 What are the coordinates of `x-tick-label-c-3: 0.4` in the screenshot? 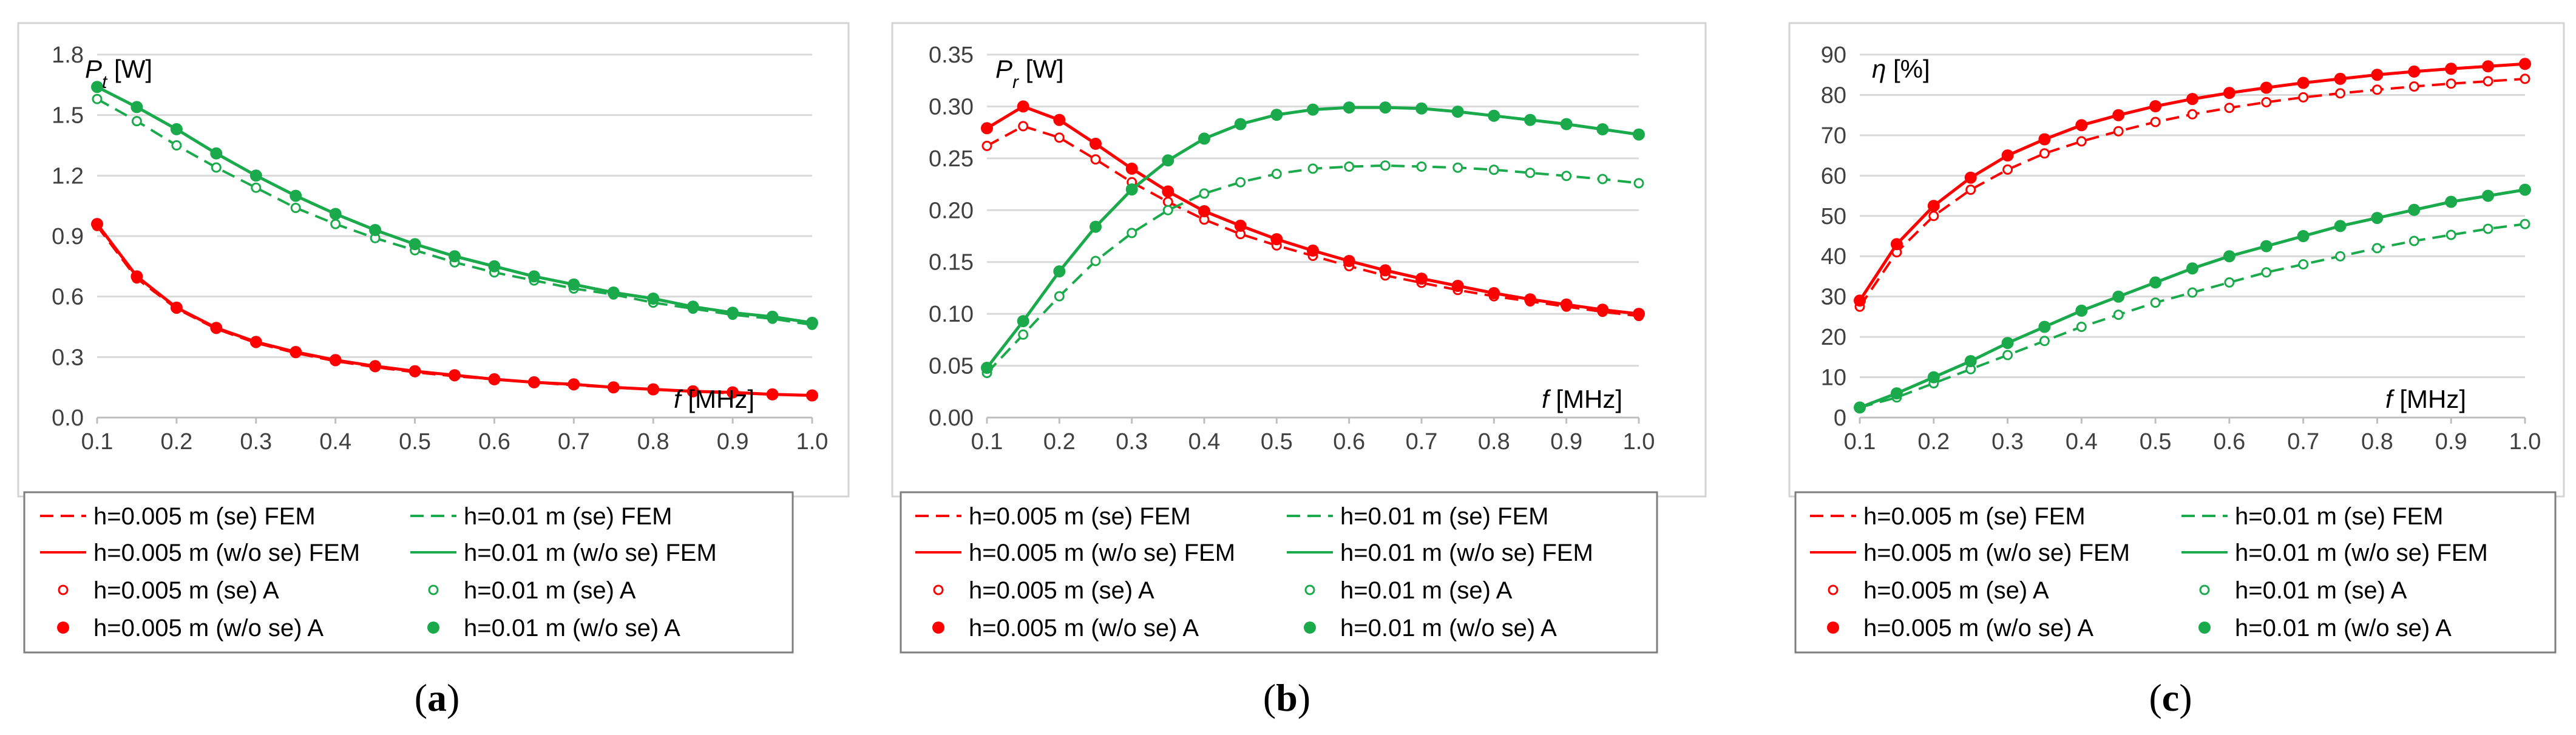 It's located at (2082, 442).